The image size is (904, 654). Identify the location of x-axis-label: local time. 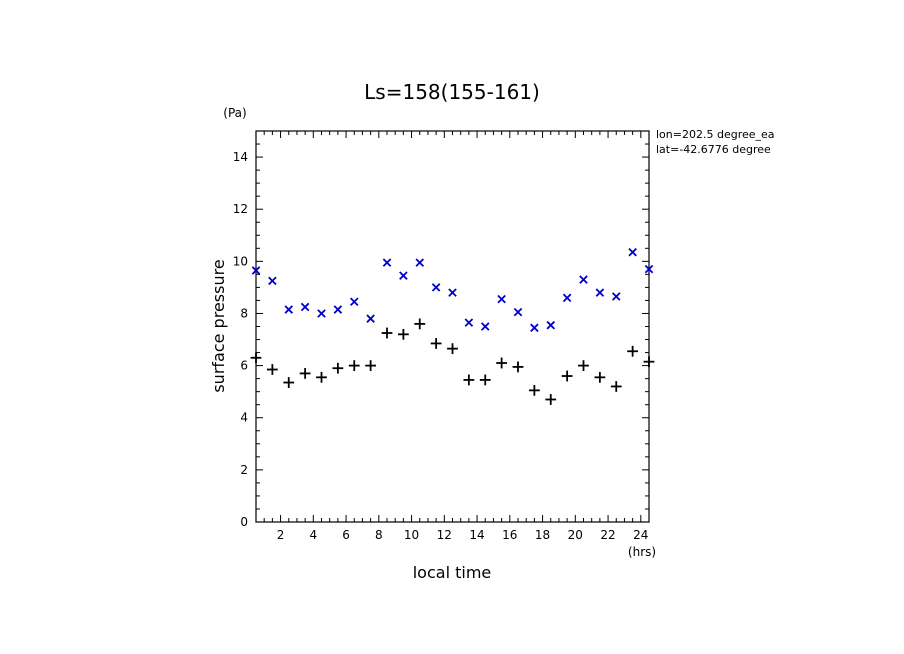
(452, 572).